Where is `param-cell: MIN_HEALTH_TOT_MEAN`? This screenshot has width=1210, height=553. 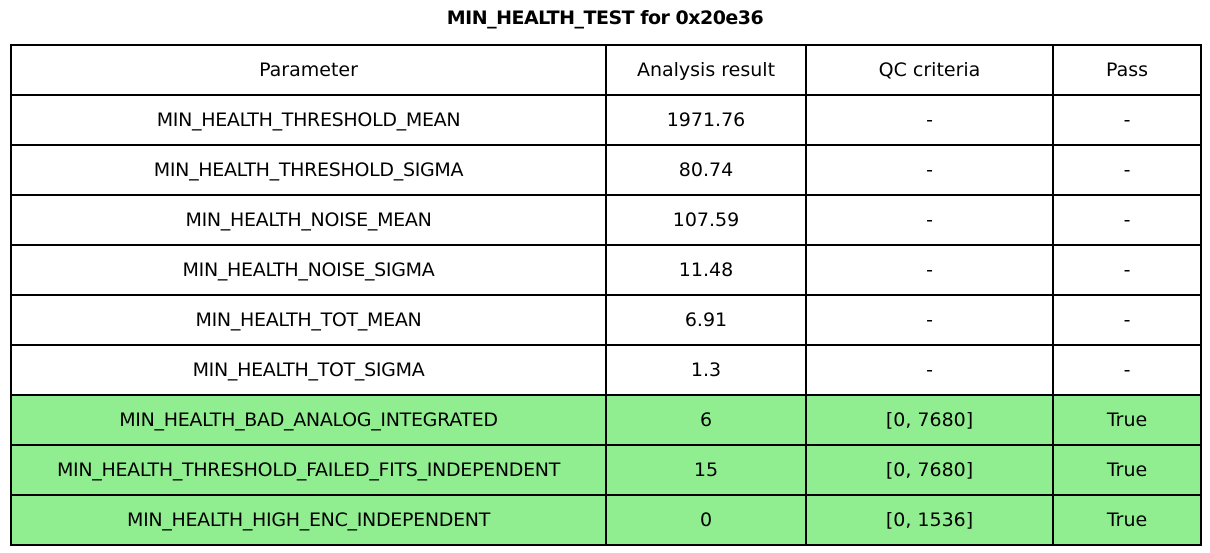 param-cell: MIN_HEALTH_TOT_MEAN is located at coordinates (308, 320).